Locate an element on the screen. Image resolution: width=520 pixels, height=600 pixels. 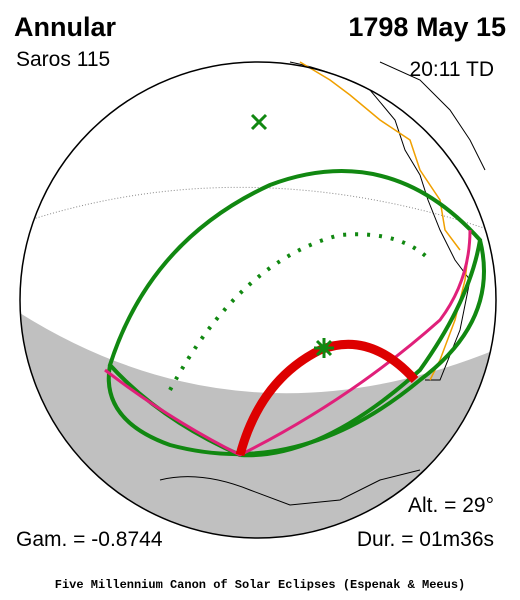
date: 1798 May 15 is located at coordinates (427, 27).